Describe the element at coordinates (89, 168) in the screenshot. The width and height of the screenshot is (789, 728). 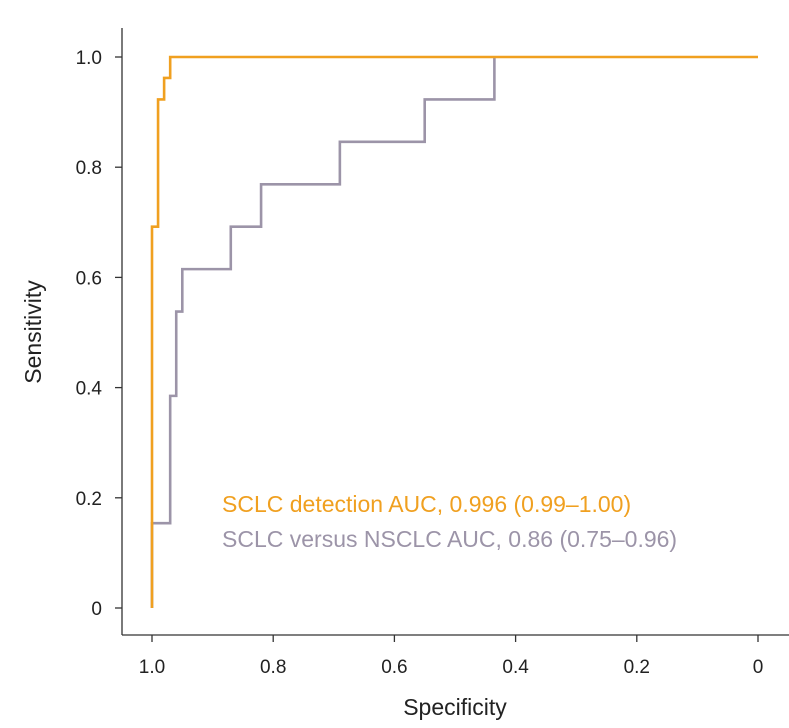
I see `y-tick-label: 0.8` at that location.